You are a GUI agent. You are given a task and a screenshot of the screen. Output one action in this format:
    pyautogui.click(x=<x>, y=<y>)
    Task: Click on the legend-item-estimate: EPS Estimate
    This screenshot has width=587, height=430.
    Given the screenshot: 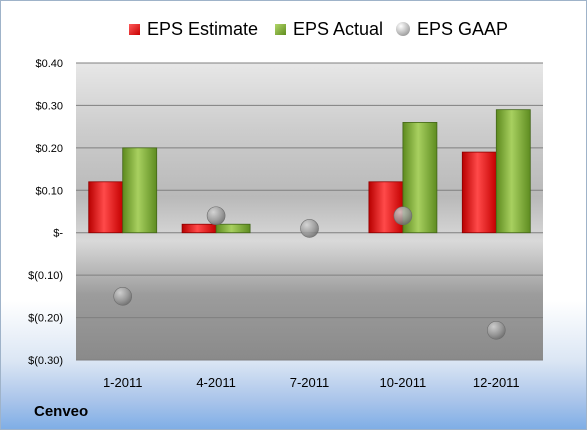 What is the action you would take?
    pyautogui.click(x=193, y=29)
    